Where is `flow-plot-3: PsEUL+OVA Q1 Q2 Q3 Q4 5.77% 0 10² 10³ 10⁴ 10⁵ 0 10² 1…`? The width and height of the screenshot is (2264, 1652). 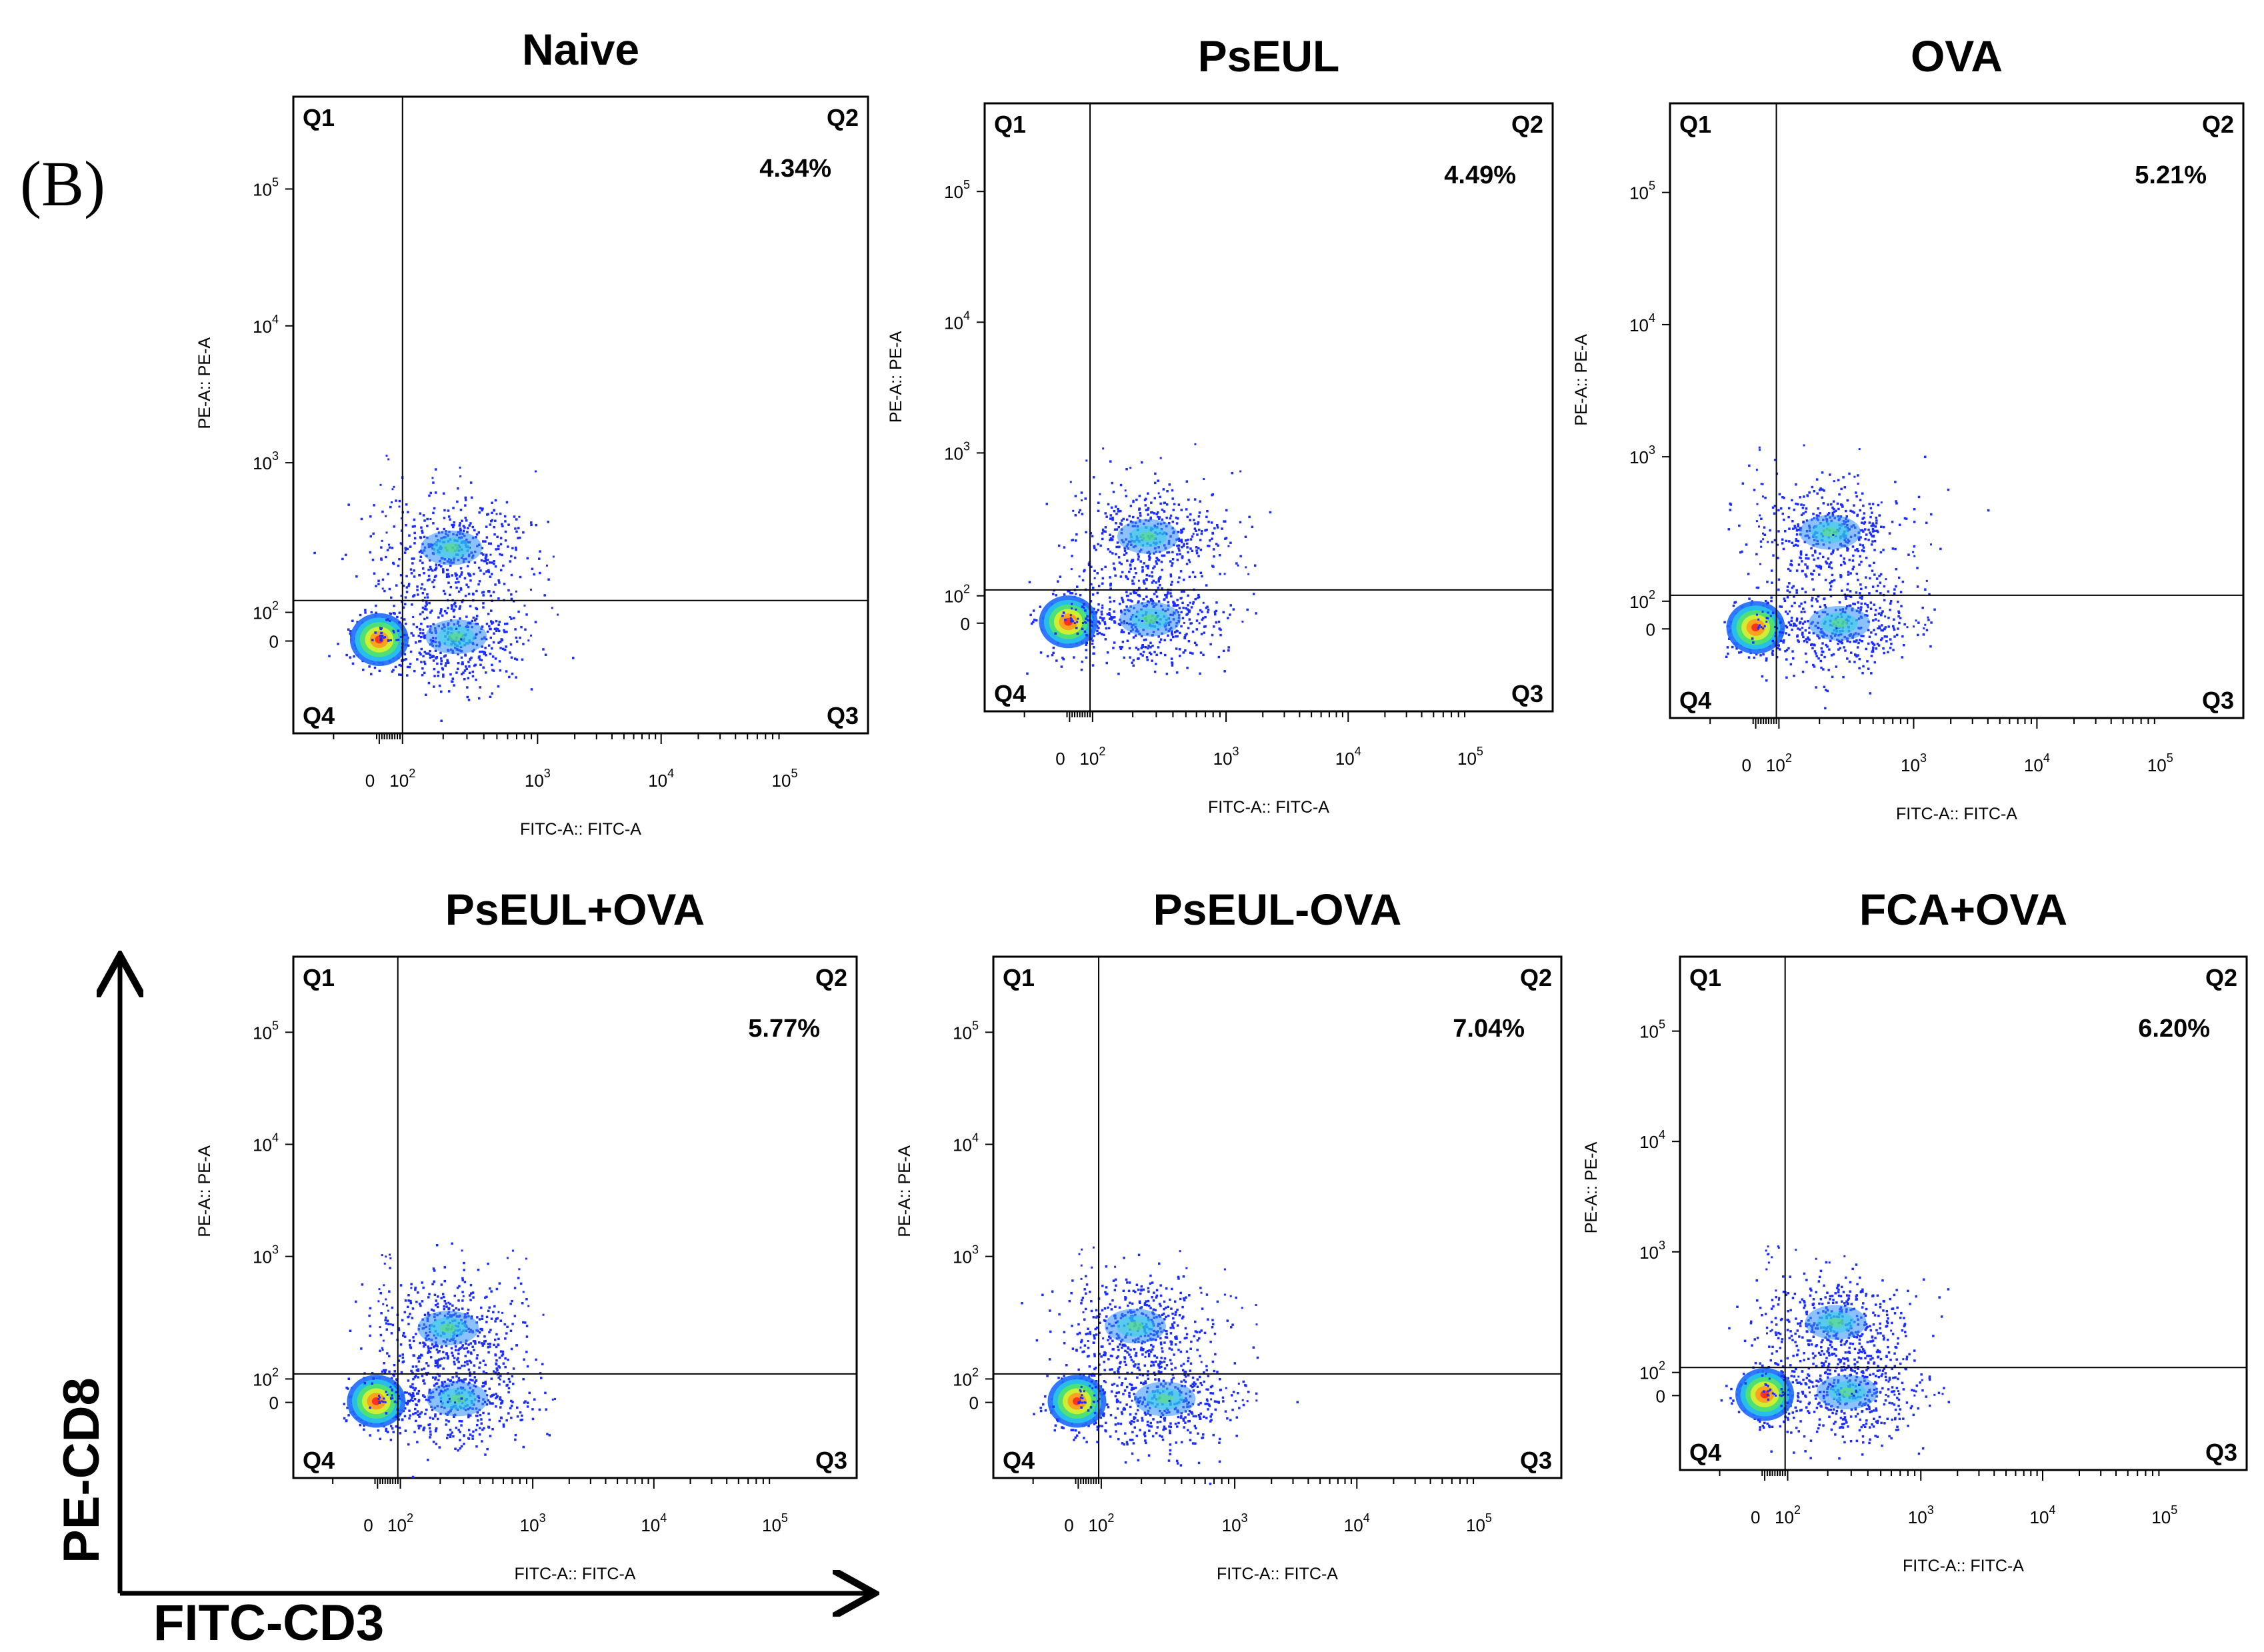
flow-plot-3: PsEUL+OVA Q1 Q2 Q3 Q4 5.77% 0 10² 10³ 10⁴ 10⁵ 0 10² 1… is located at coordinates (526, 1234).